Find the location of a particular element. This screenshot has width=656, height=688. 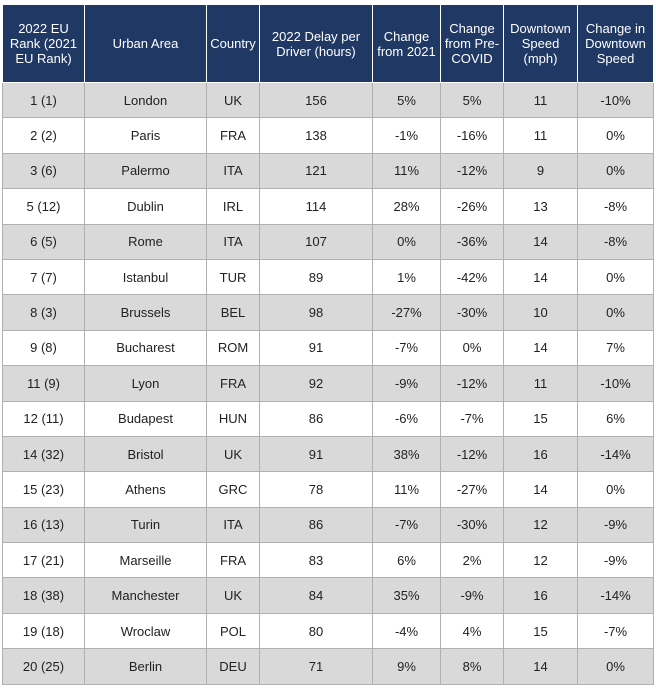

table-row: 3 (6) Palermo ITA 121 11% -12% 9 0% is located at coordinates (328, 171).